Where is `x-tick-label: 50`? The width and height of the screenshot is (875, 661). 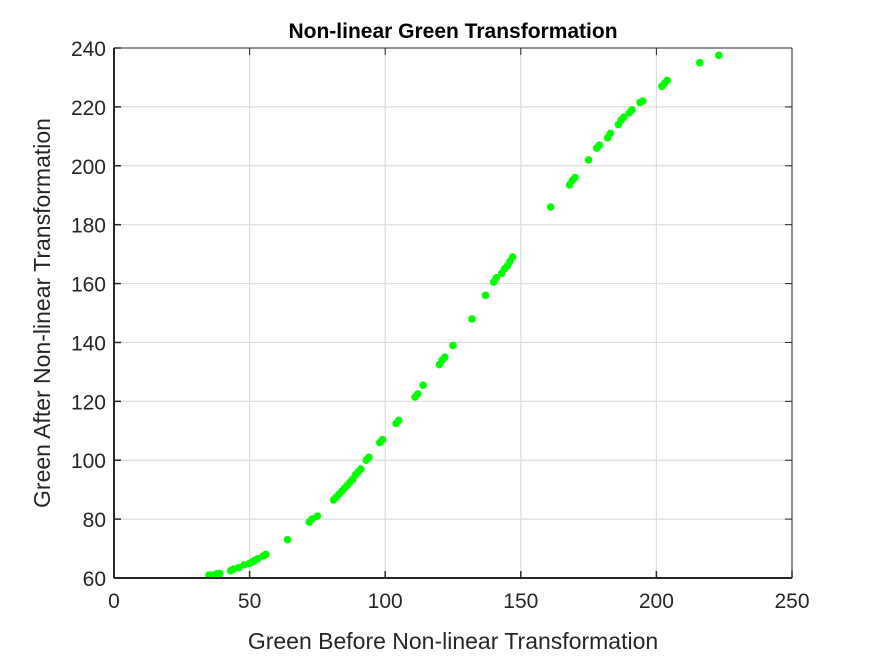
x-tick-label: 50 is located at coordinates (249, 601).